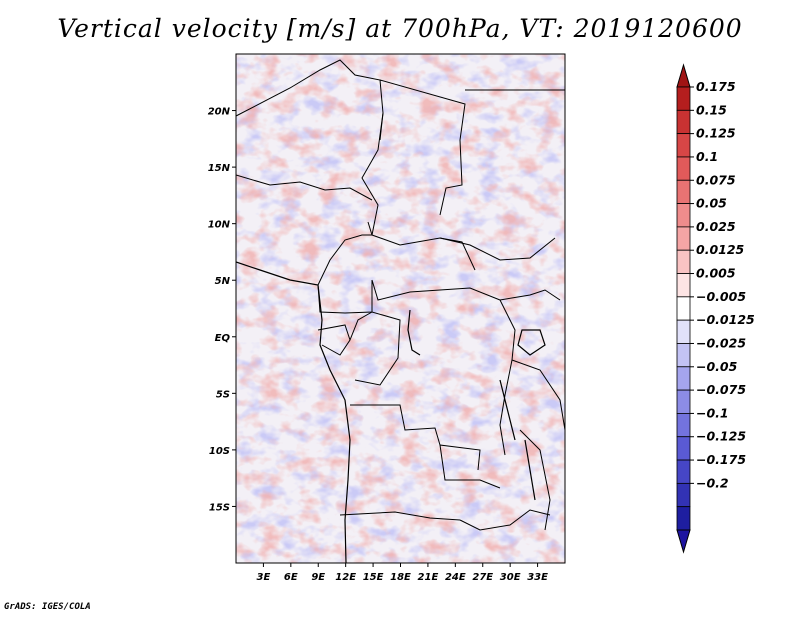  Describe the element at coordinates (223, 394) in the screenshot. I see `lat-tick-label: 5S` at that location.